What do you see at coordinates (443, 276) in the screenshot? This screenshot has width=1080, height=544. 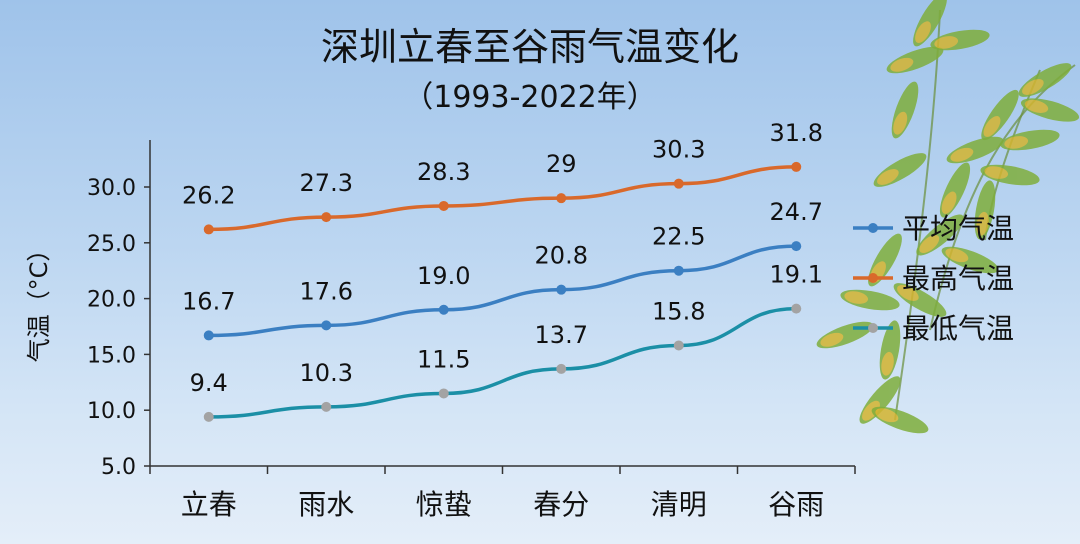 I see `data-label: 19.0` at bounding box center [443, 276].